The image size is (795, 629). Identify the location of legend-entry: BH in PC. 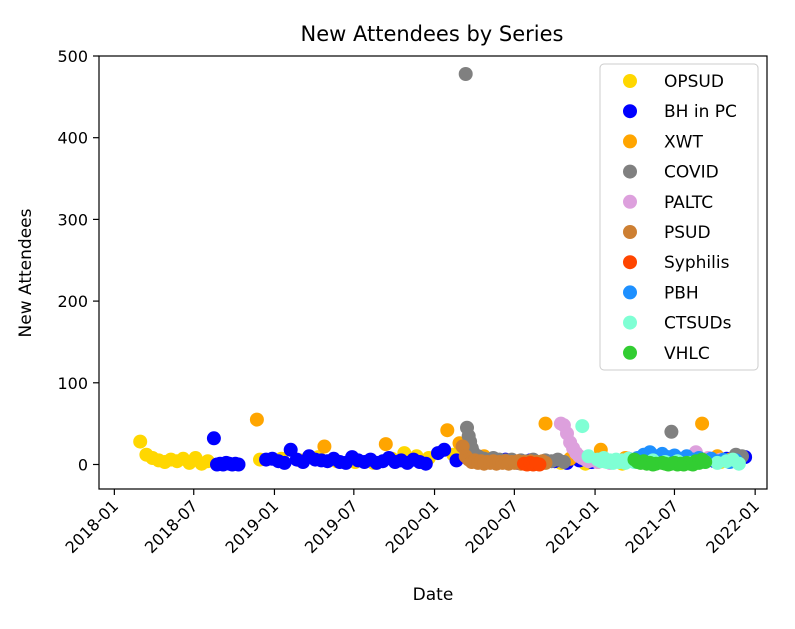
(680, 112).